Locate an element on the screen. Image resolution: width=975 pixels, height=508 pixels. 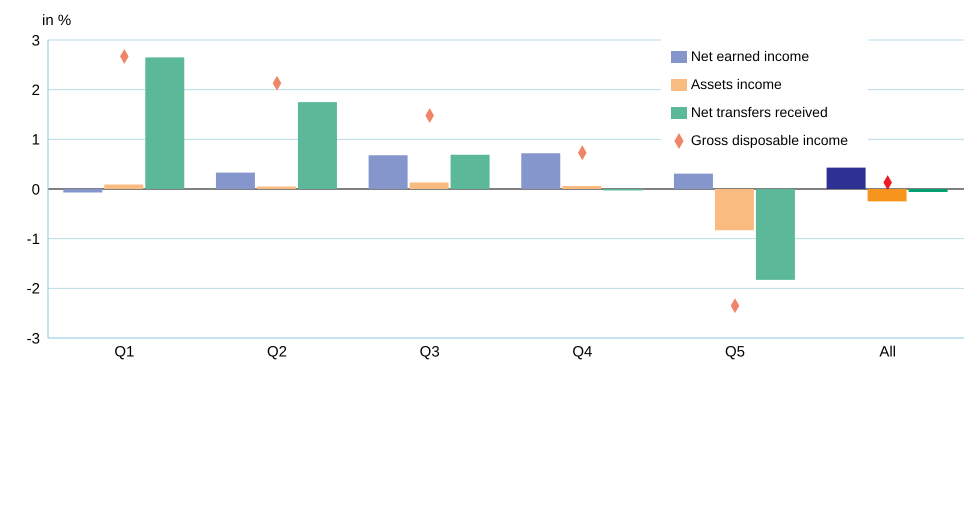
y-tick-label: -3 is located at coordinates (33, 339).